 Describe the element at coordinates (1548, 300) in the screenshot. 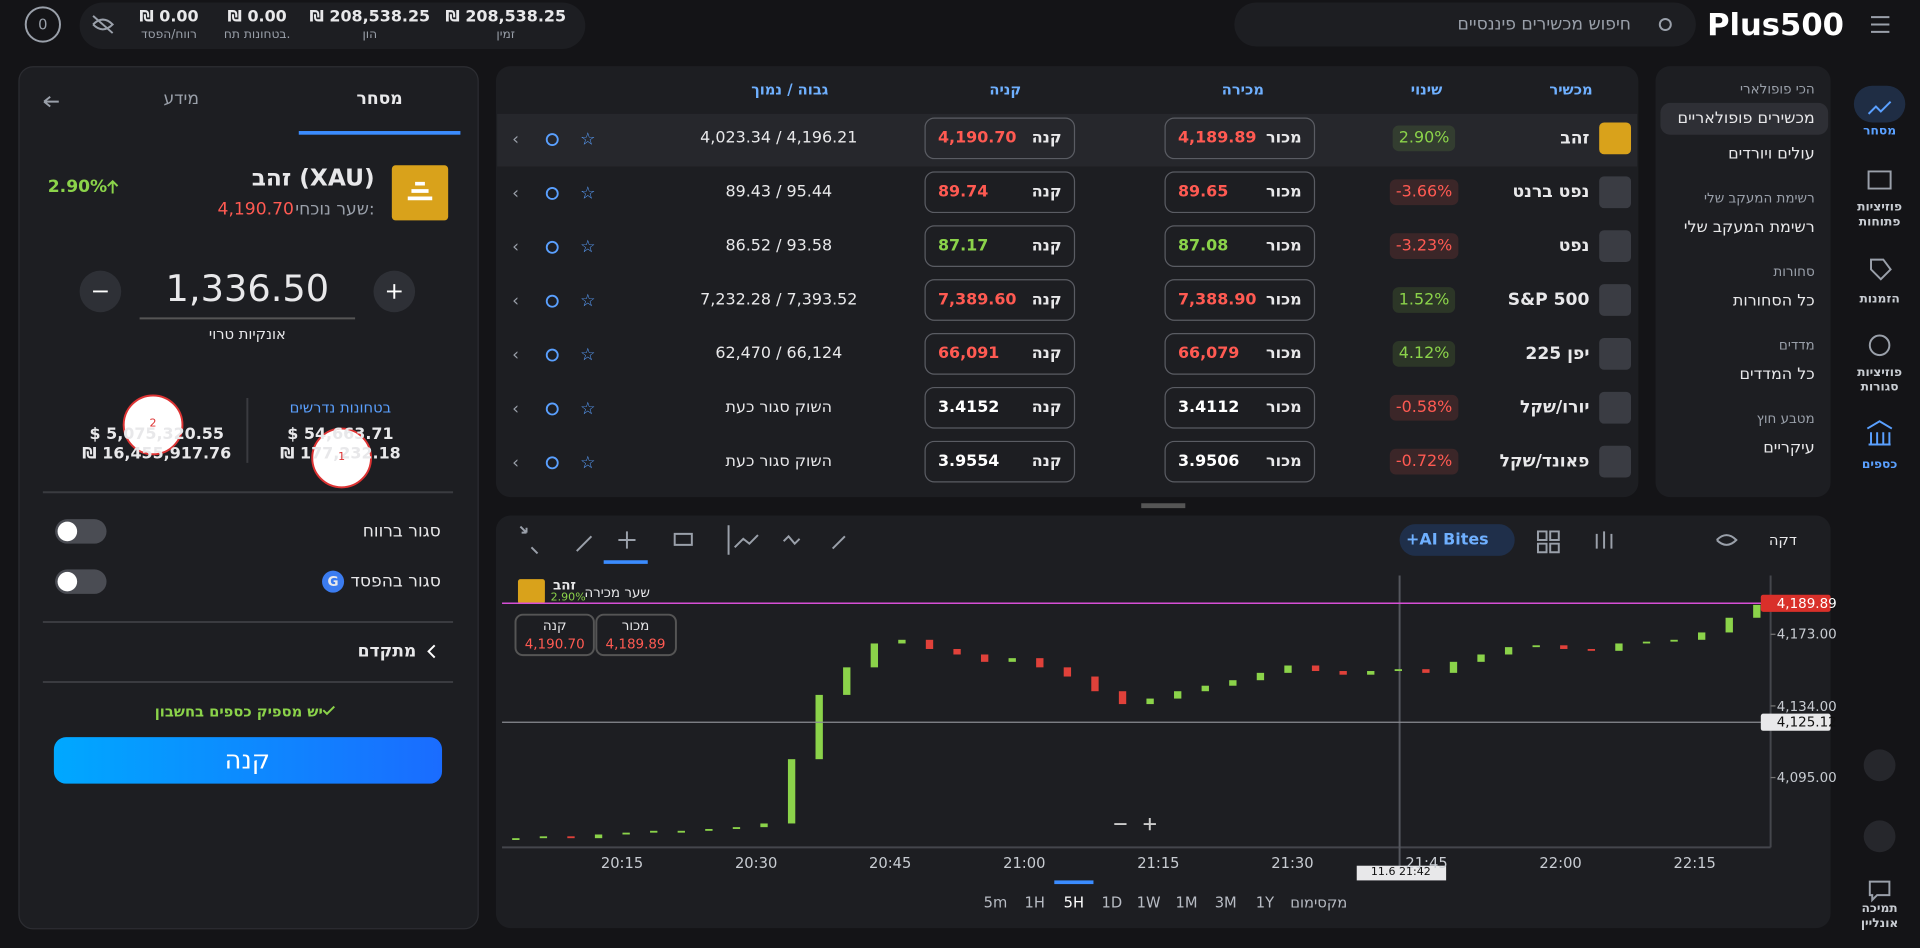

I see `instrument-name: S&P 500` at that location.